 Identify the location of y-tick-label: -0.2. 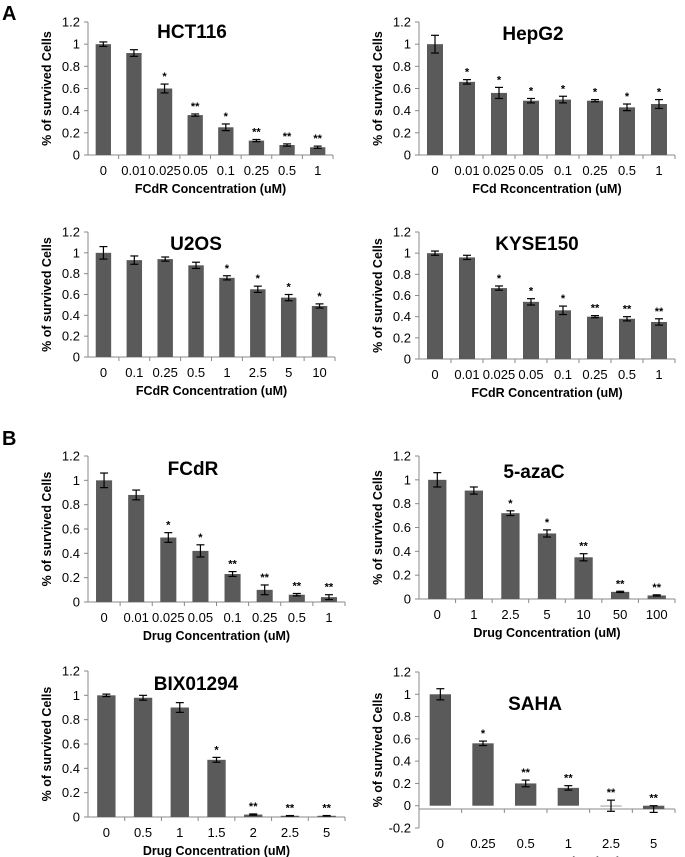
(400, 828).